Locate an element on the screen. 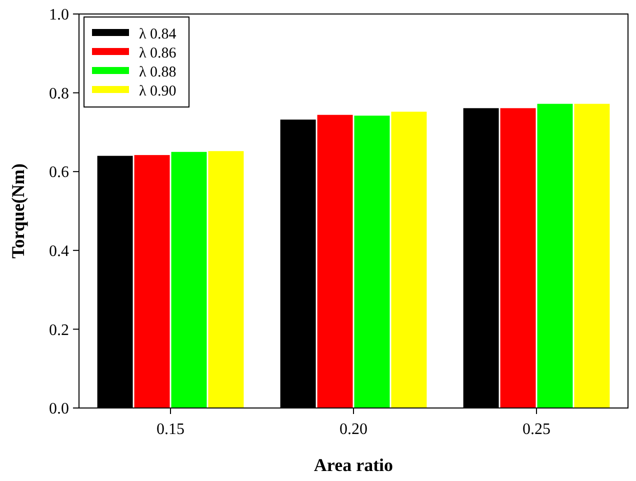 This screenshot has width=636, height=481. y-axis-title: Torque(Nm) is located at coordinates (18, 211).